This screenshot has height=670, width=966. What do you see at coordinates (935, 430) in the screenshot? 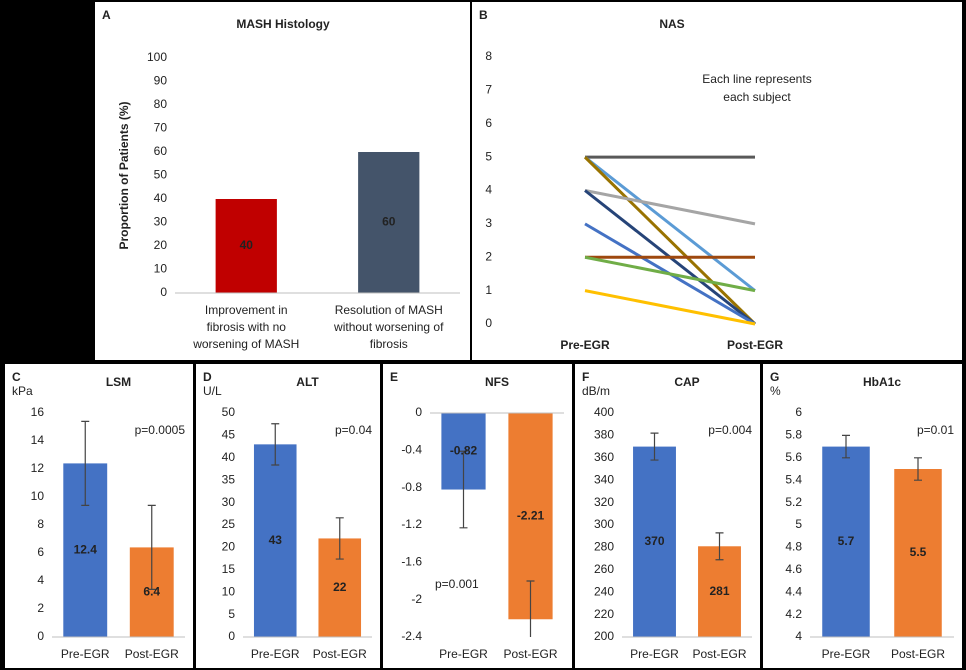
I see `p-value: p=0.01` at bounding box center [935, 430].